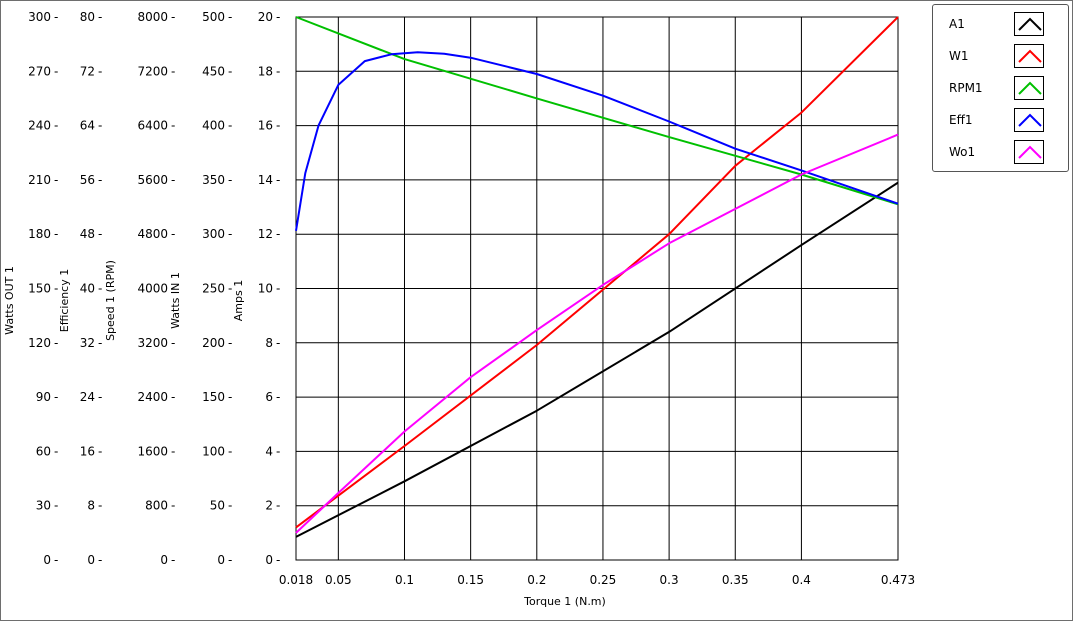 This screenshot has height=621, width=1073. I want to click on y-tick-label: 2400, so click(152, 397).